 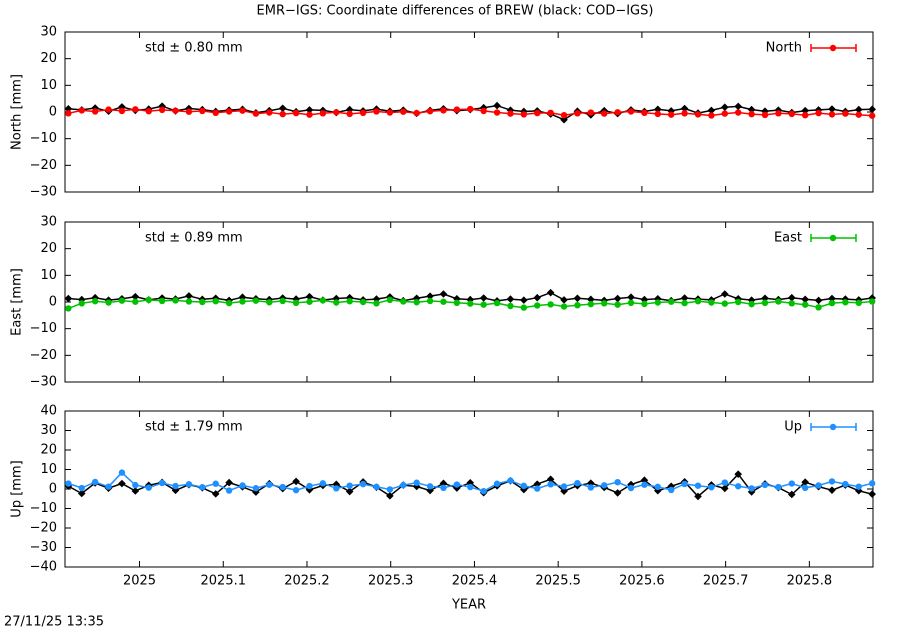 What do you see at coordinates (224, 581) in the screenshot?
I see `x-tick-label: 2025.1` at bounding box center [224, 581].